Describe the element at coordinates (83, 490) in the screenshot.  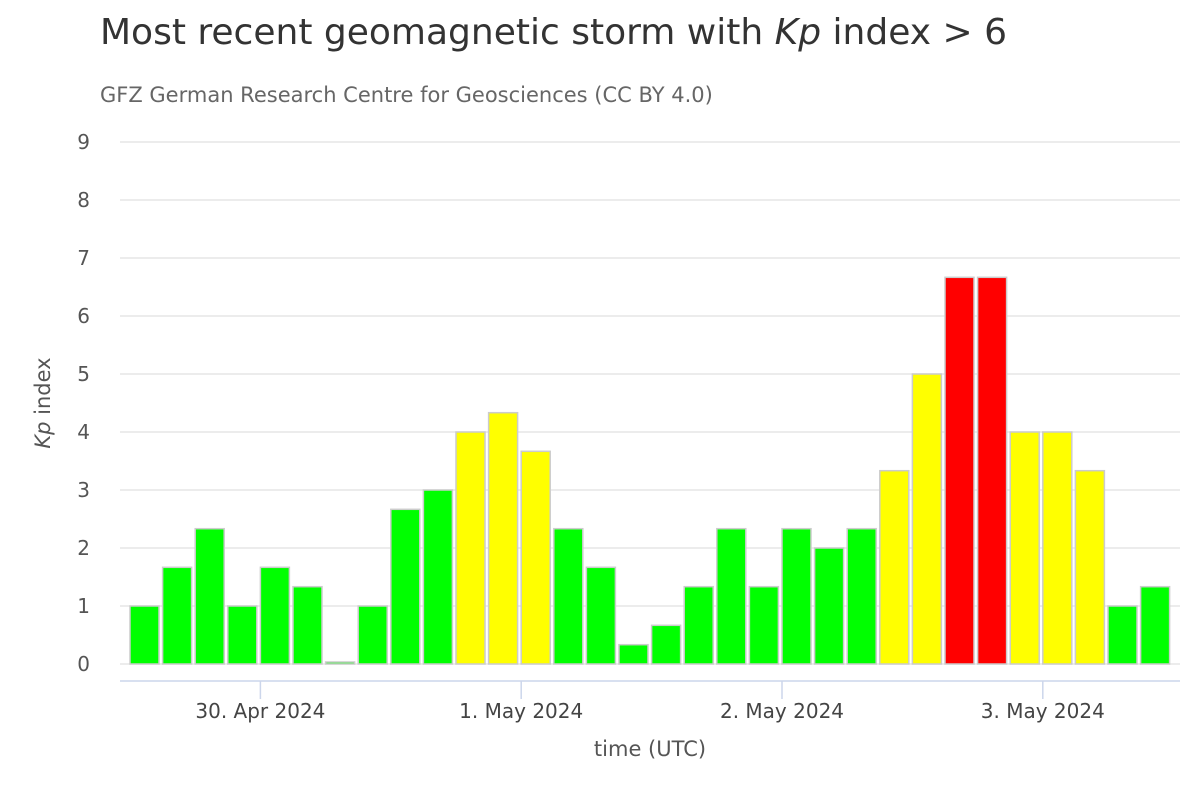
I see `y-tick-label: 3` at that location.